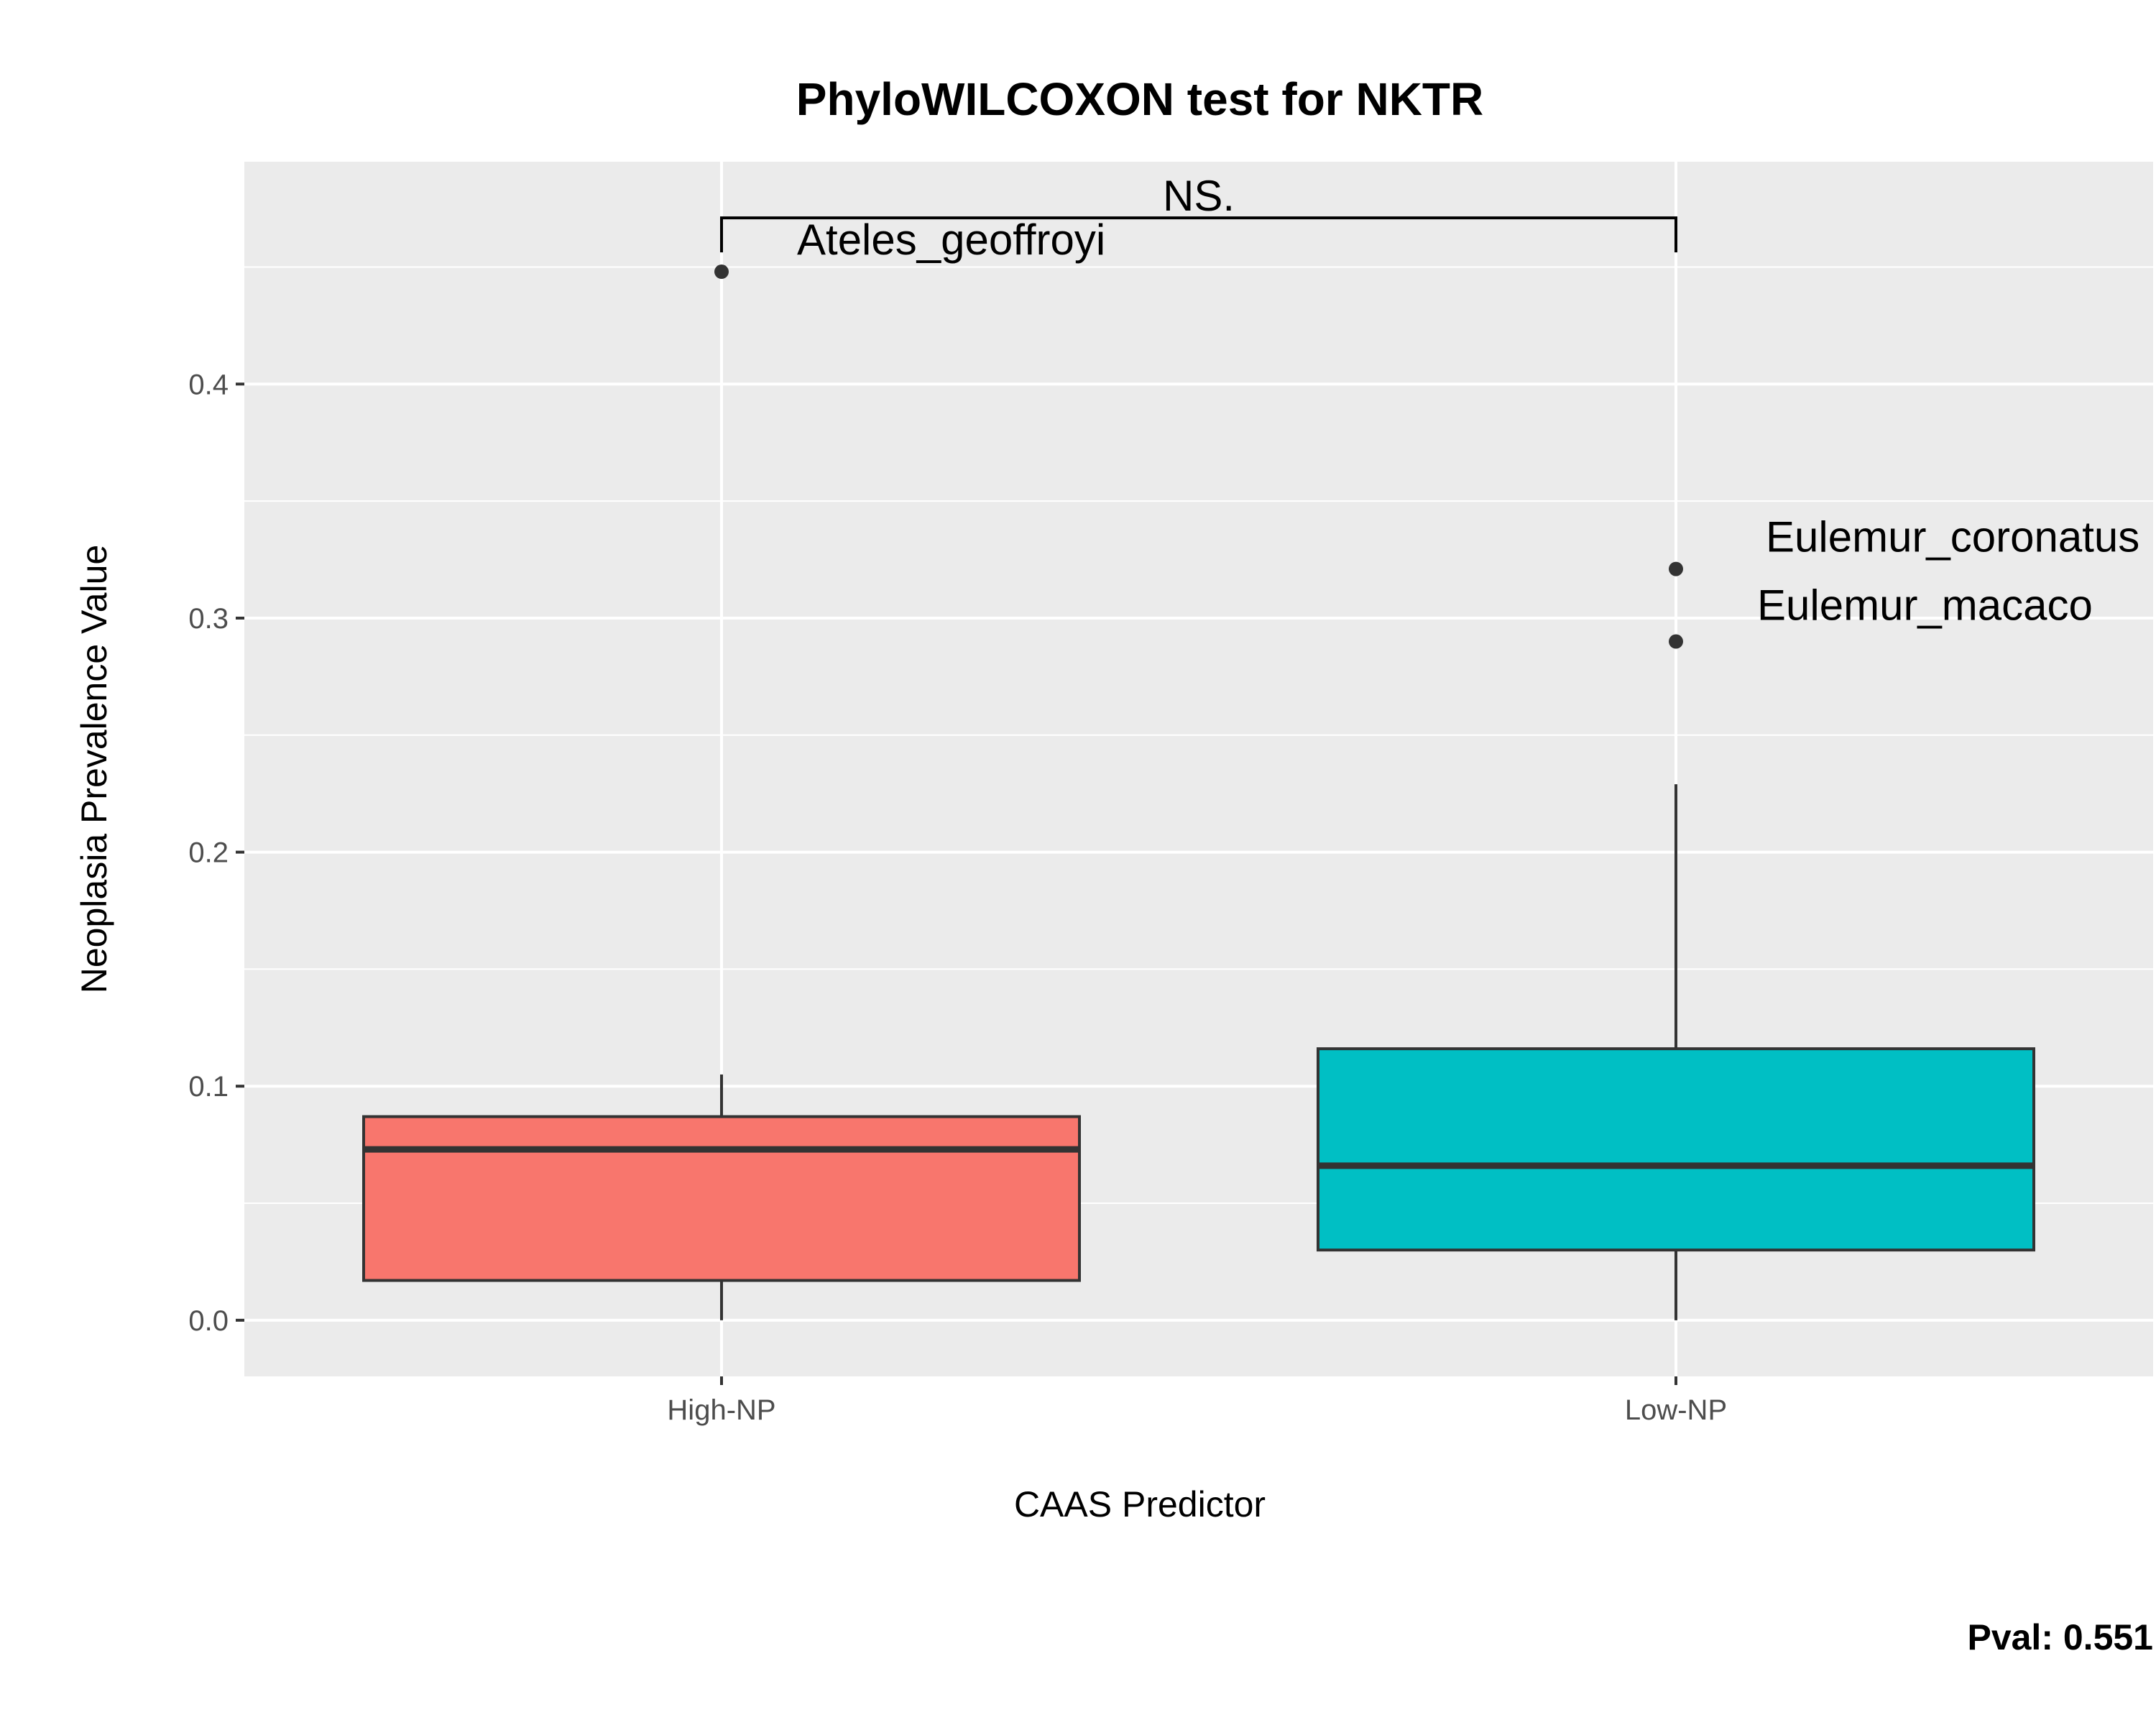 The image size is (2156, 1725). I want to click on y-tick-label: 0.4, so click(209, 384).